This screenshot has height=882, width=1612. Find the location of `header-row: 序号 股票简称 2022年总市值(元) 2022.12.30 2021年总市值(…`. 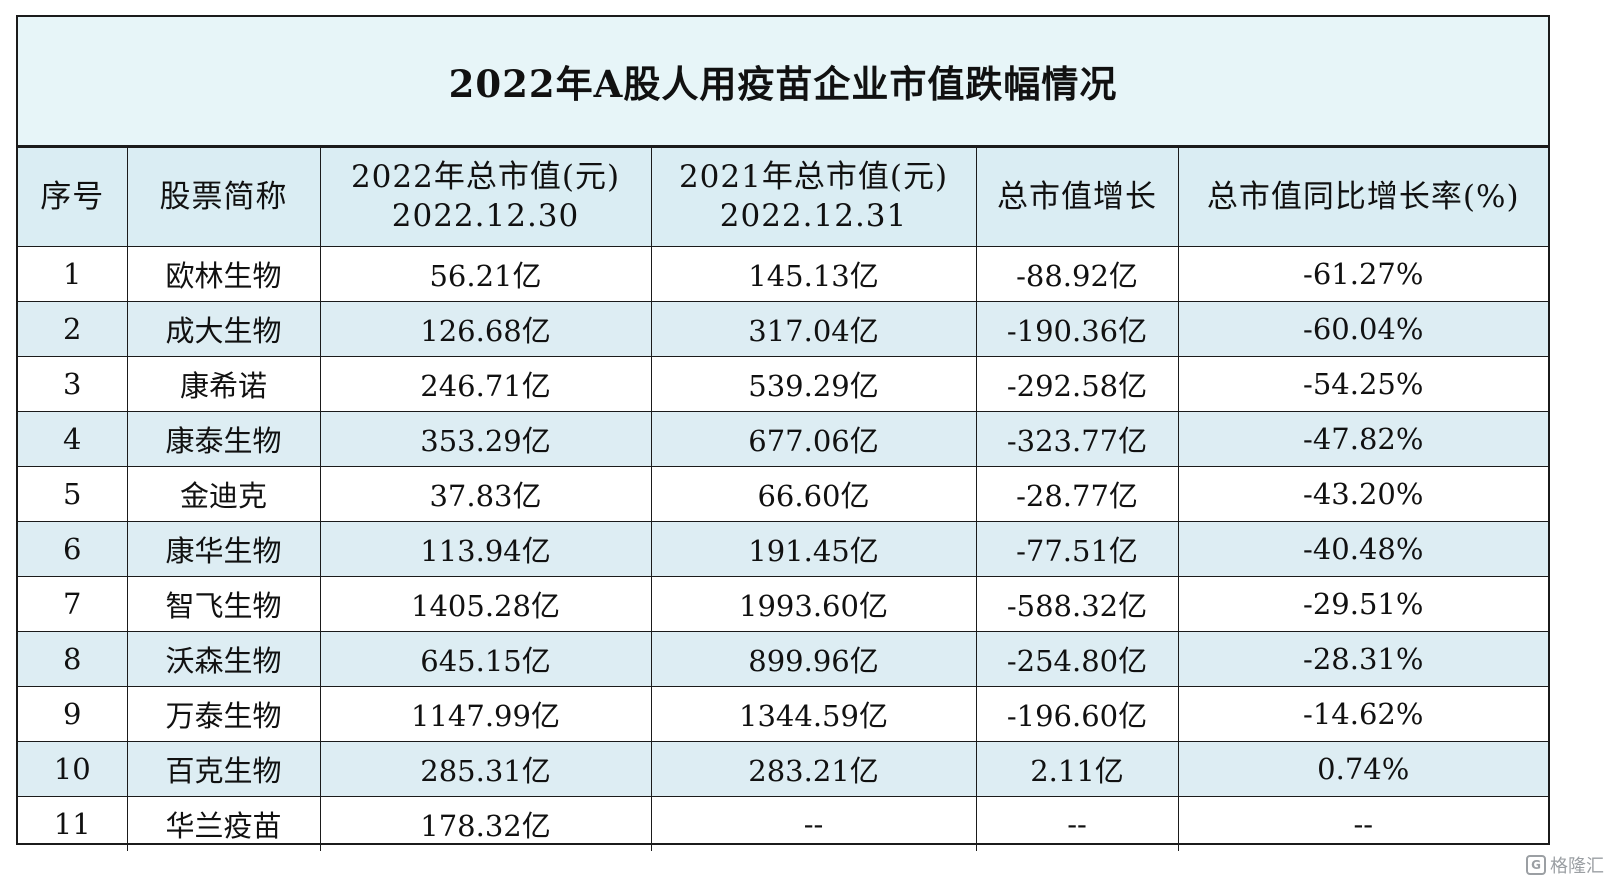

header-row: 序号 股票简称 2022年总市值(元) 2022.12.30 2021年总市值(… is located at coordinates (783, 197).